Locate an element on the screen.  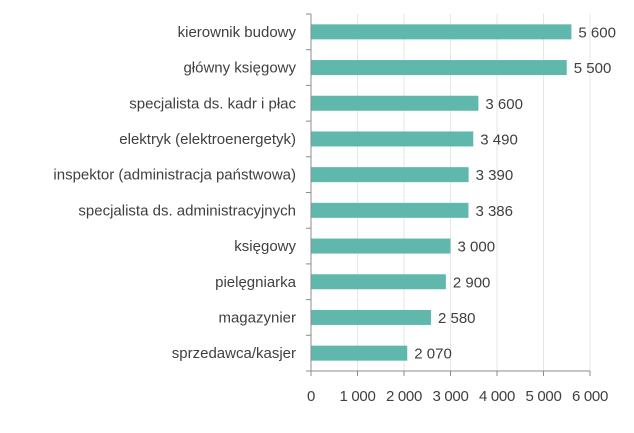
data-label: 3 000 is located at coordinates (477, 247).